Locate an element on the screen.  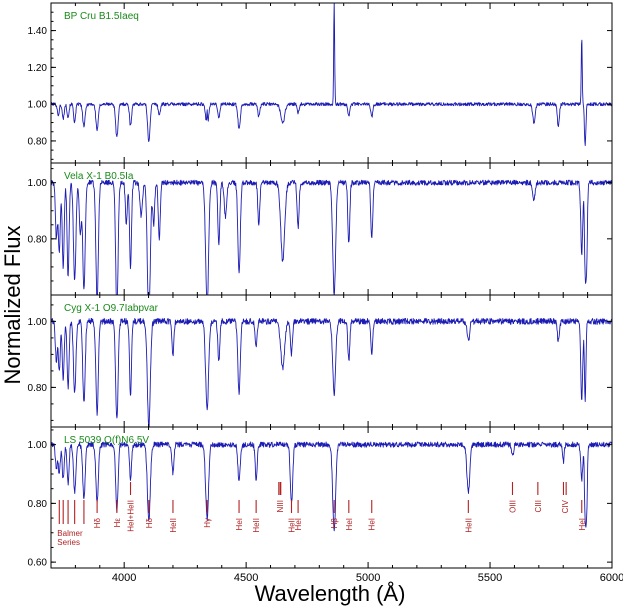
y-tick-label: 0.60 is located at coordinates (38, 563).